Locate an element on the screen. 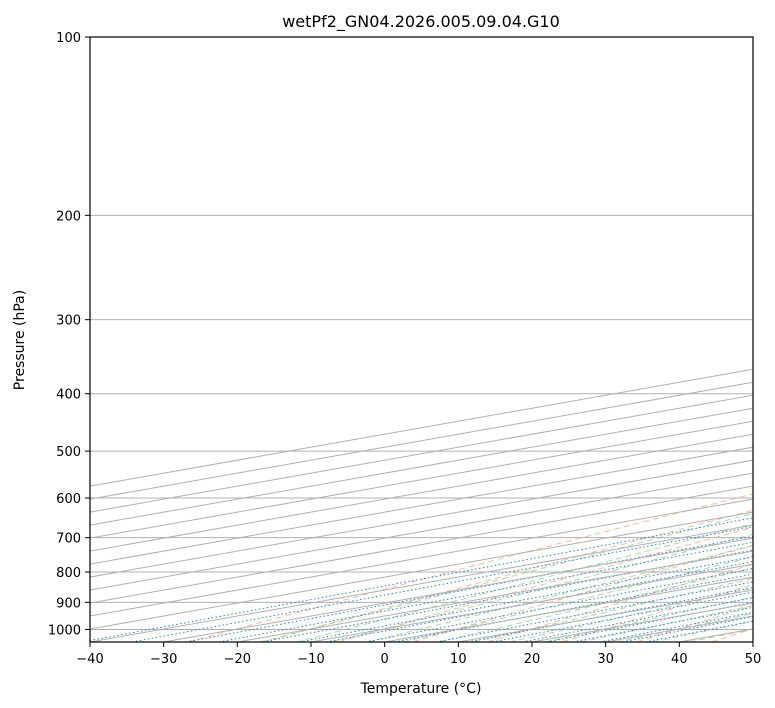 Image resolution: width=775 pixels, height=708 pixels. x-tick-label: −40 is located at coordinates (89, 659).